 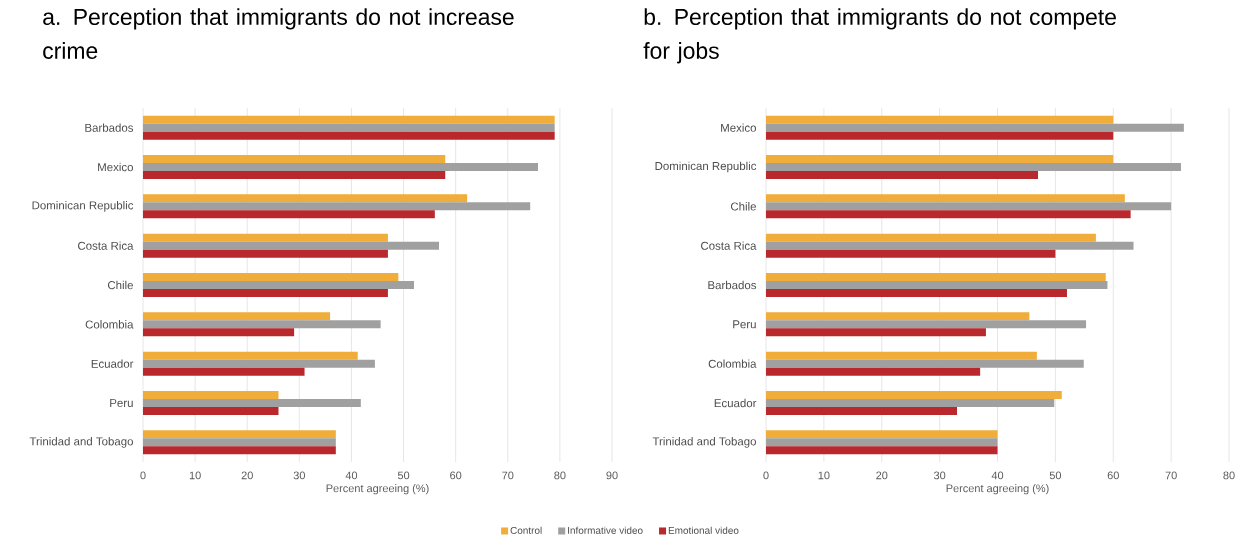 I want to click on legend-label: Control, so click(x=526, y=530).